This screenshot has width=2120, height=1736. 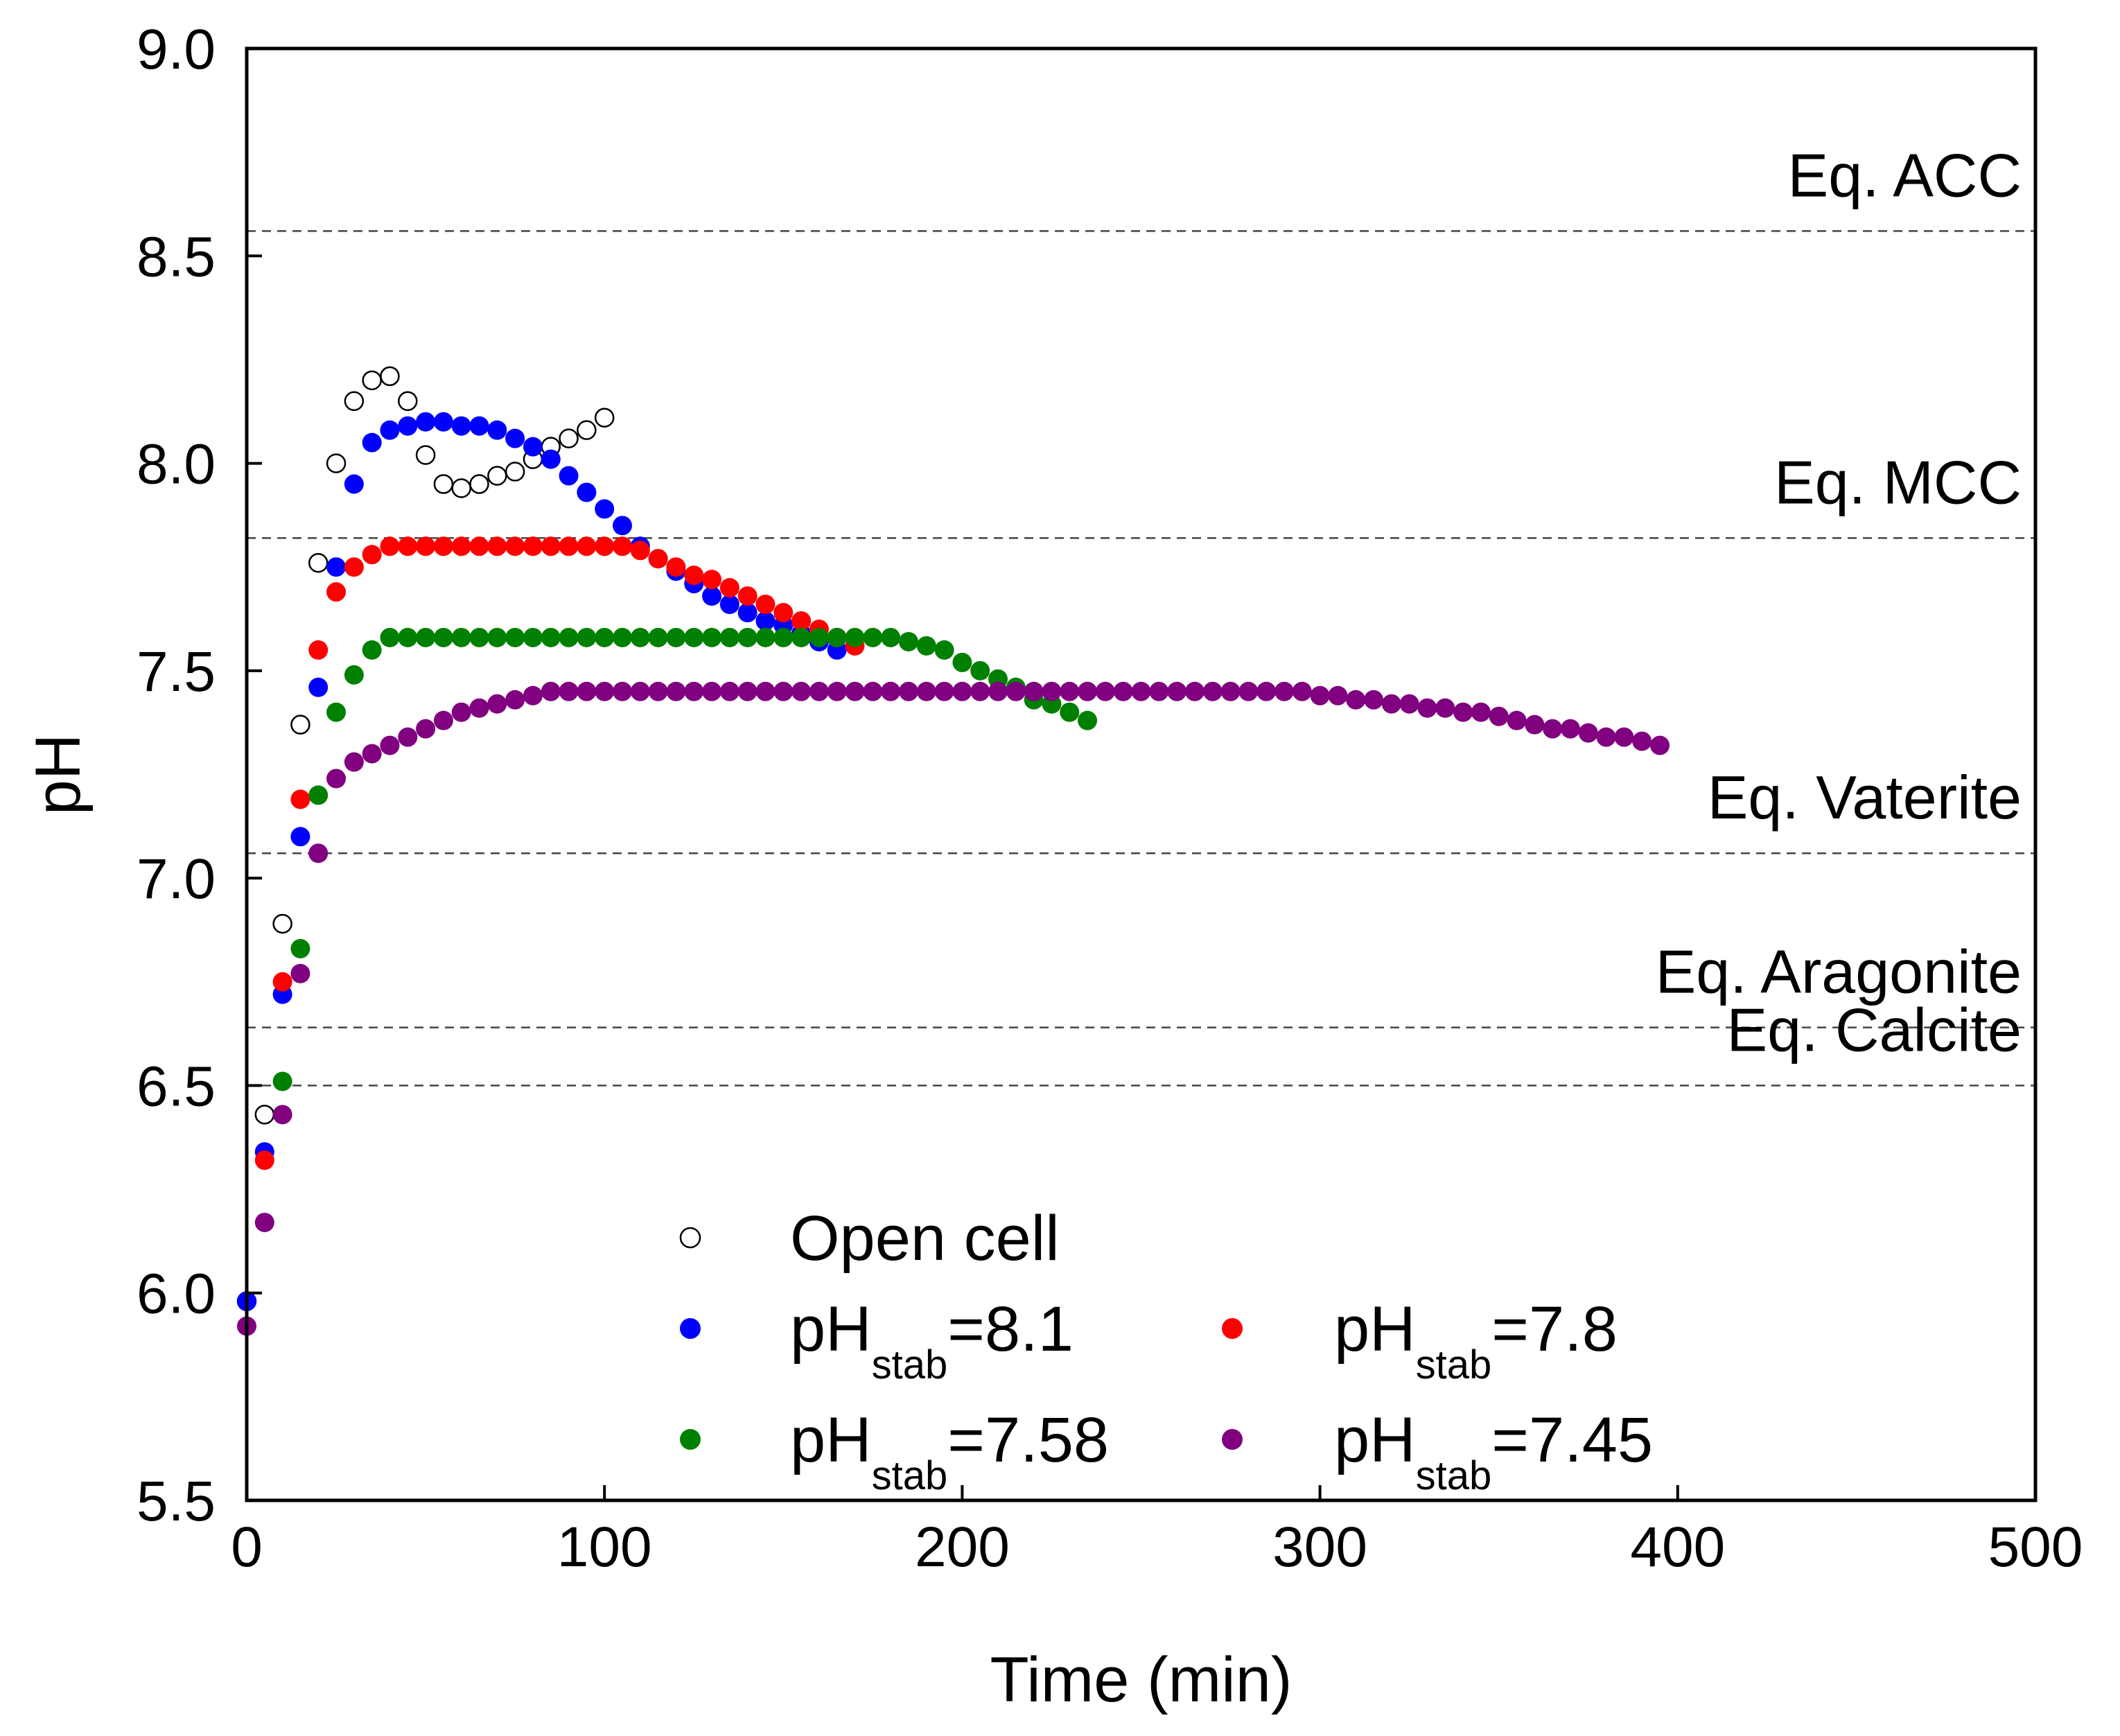 I want to click on y-tick-label: 6.0, so click(x=176, y=1294).